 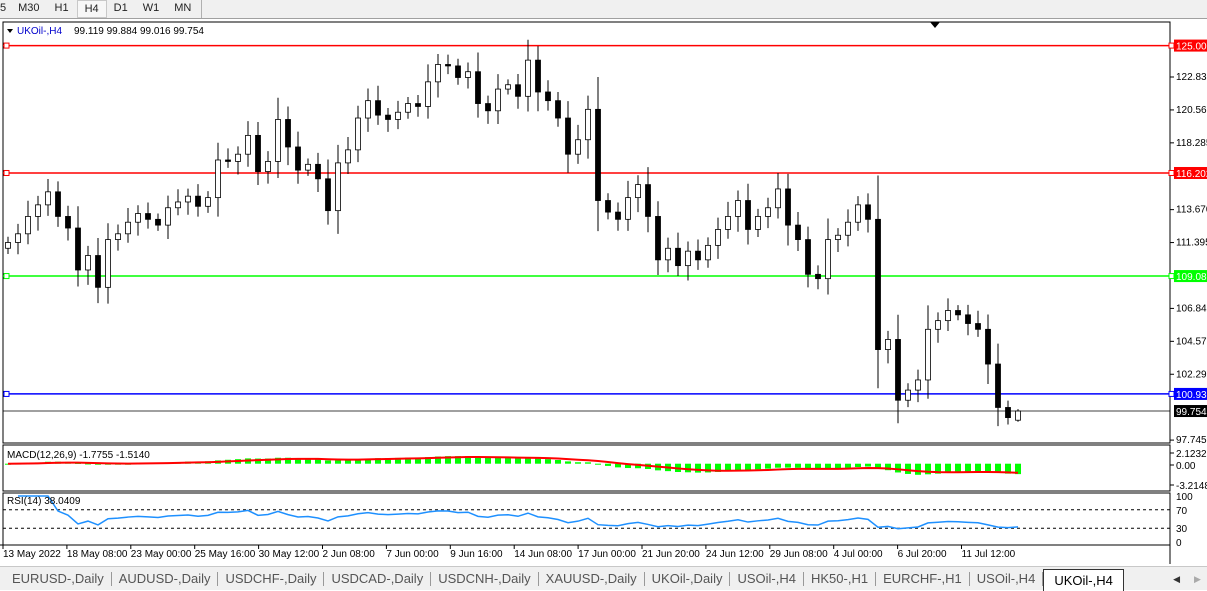 I want to click on toolbar-separator, so click(x=202, y=9).